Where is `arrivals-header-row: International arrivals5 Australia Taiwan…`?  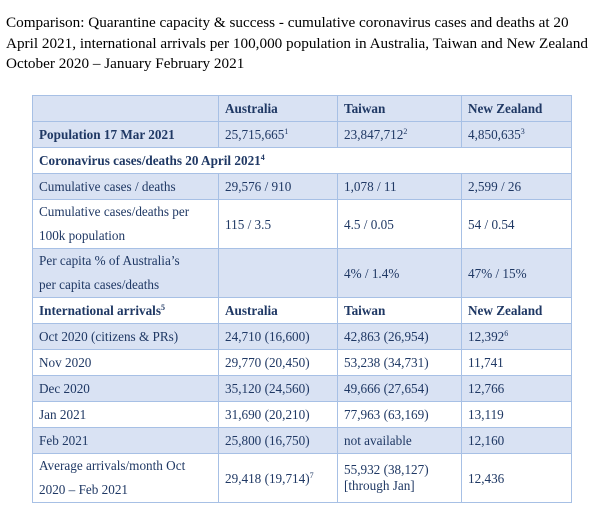
arrivals-header-row: International arrivals5 Australia Taiwan… is located at coordinates (302, 310).